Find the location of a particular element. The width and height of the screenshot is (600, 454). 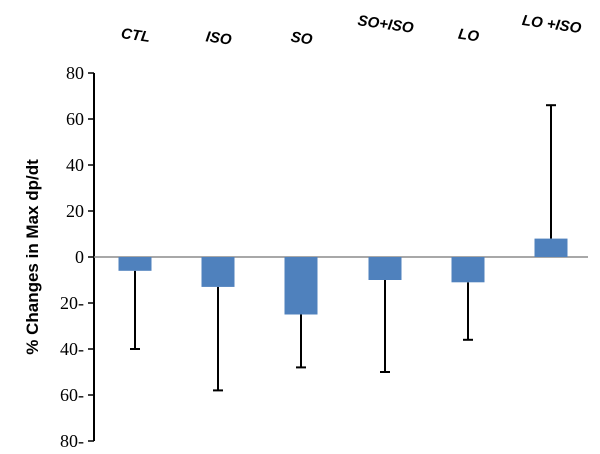

category-label: SO is located at coordinates (302, 39).